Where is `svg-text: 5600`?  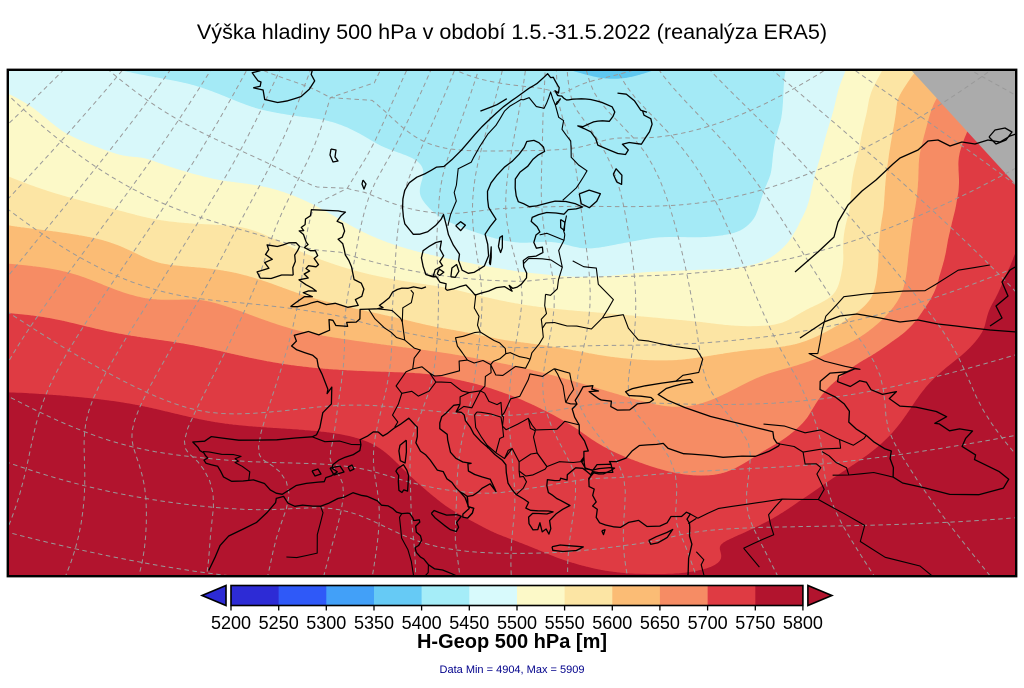 svg-text: 5600 is located at coordinates (612, 623).